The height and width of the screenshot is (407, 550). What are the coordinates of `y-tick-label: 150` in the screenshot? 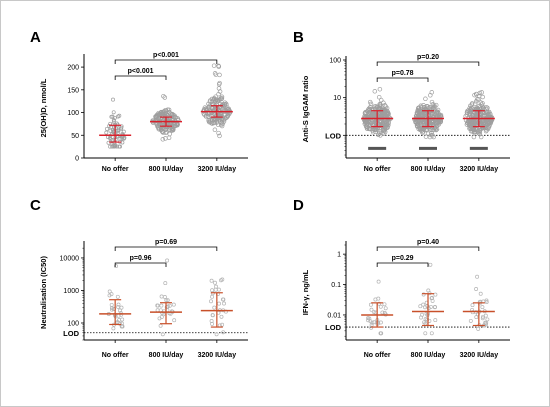 It's located at (73, 90).